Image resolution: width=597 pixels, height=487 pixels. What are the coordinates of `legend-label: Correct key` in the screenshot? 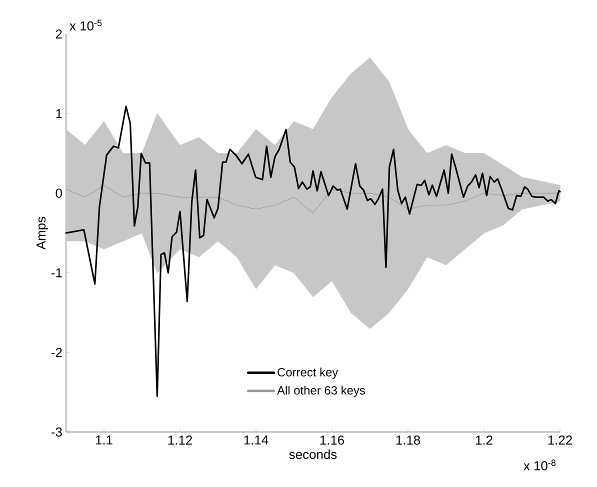 It's located at (308, 373).